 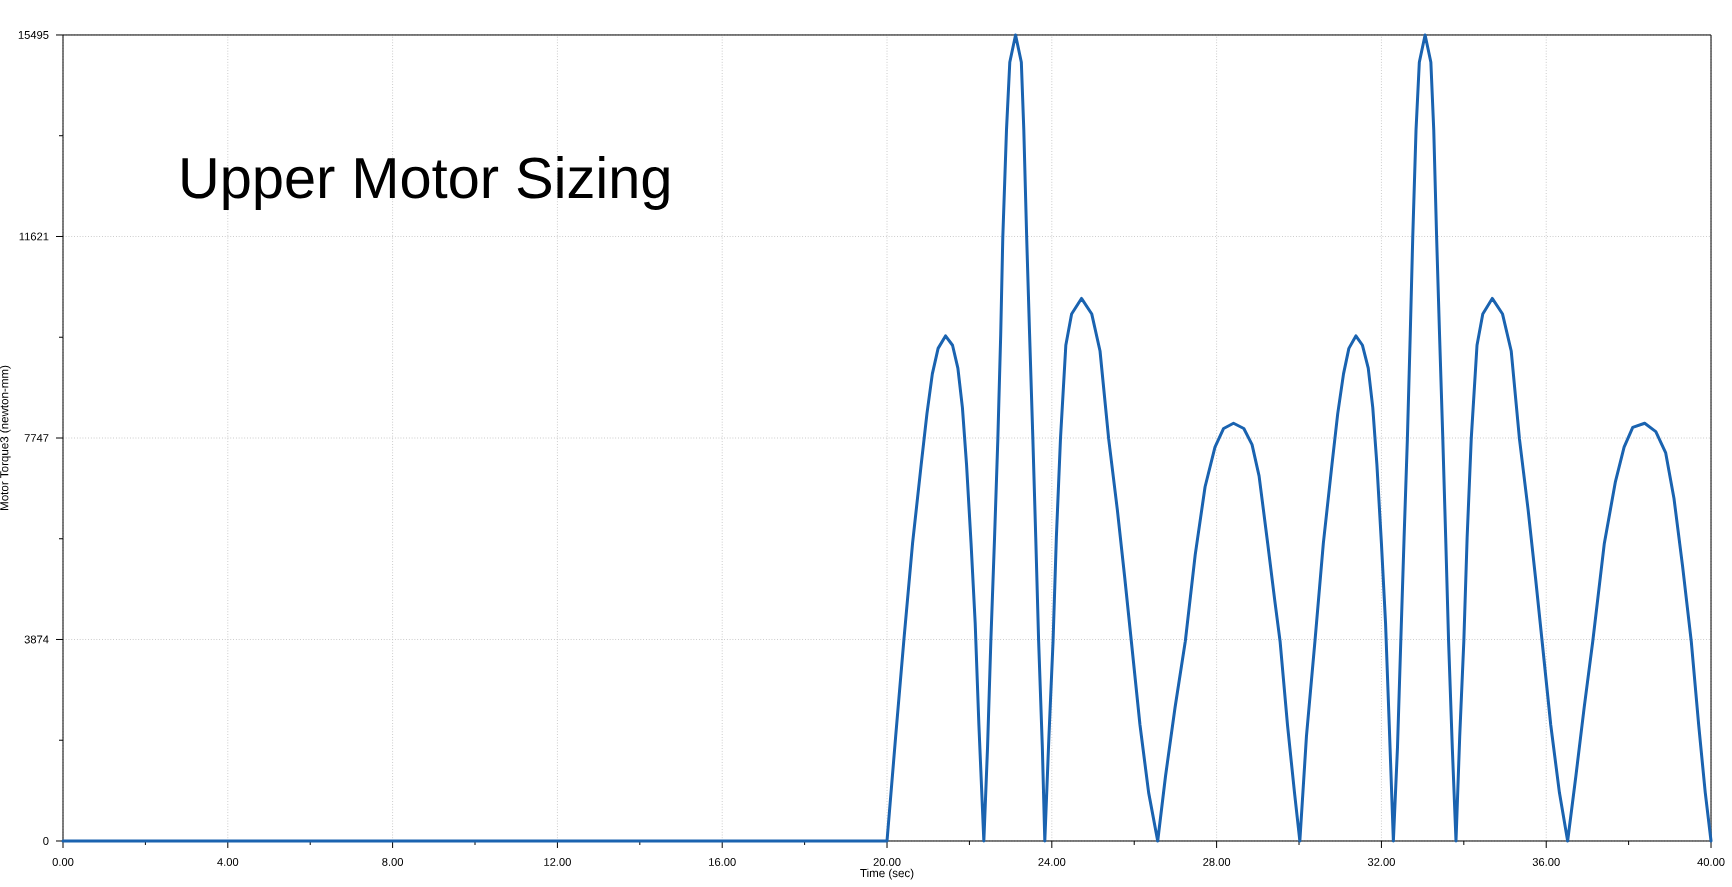 I want to click on x-axis-title: Time (sec), so click(x=887, y=874).